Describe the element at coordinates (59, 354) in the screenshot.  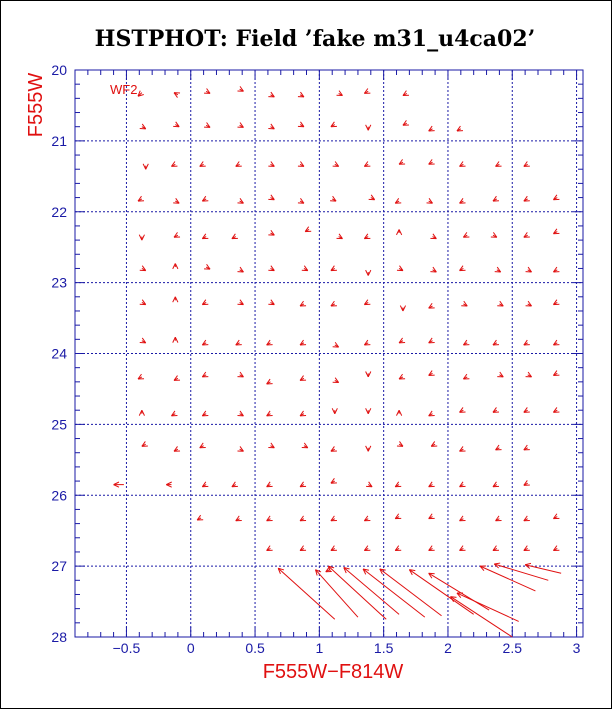
I see `y-tick-label: 24` at that location.